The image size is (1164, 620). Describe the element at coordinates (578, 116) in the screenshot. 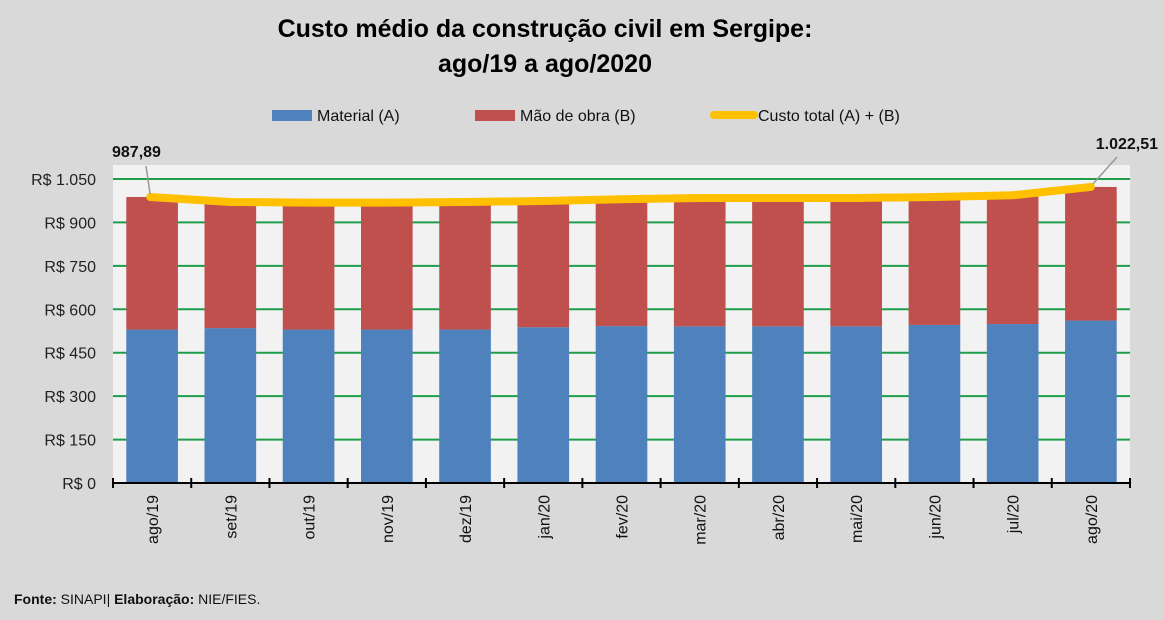

I see `legend-label: Mão de obra (B)` at that location.